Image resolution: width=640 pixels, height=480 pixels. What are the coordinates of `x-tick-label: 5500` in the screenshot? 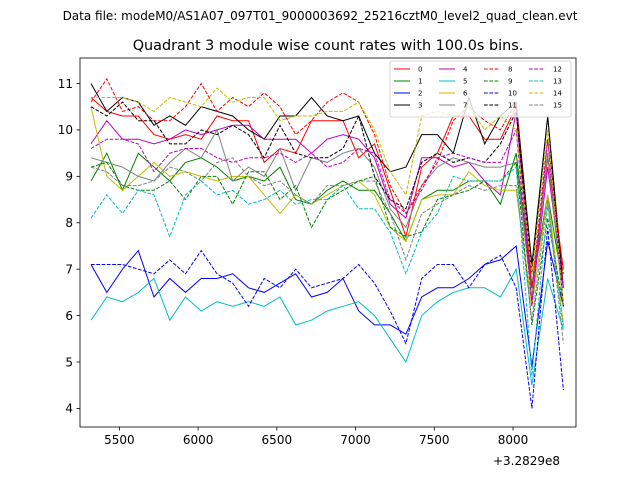 It's located at (119, 440).